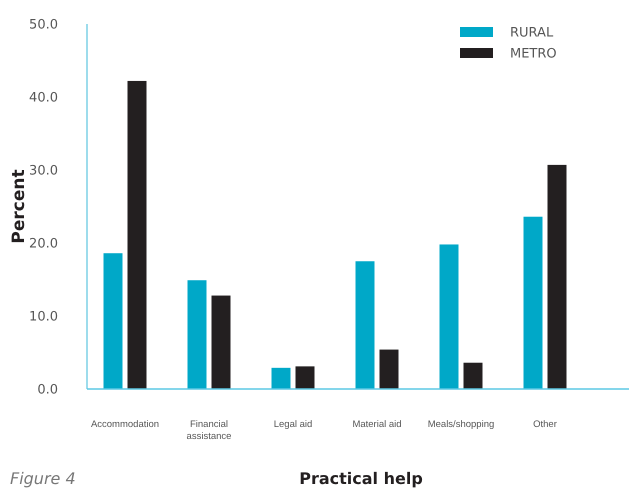  I want to click on x-tick-label: Meals/shopping, so click(461, 424).